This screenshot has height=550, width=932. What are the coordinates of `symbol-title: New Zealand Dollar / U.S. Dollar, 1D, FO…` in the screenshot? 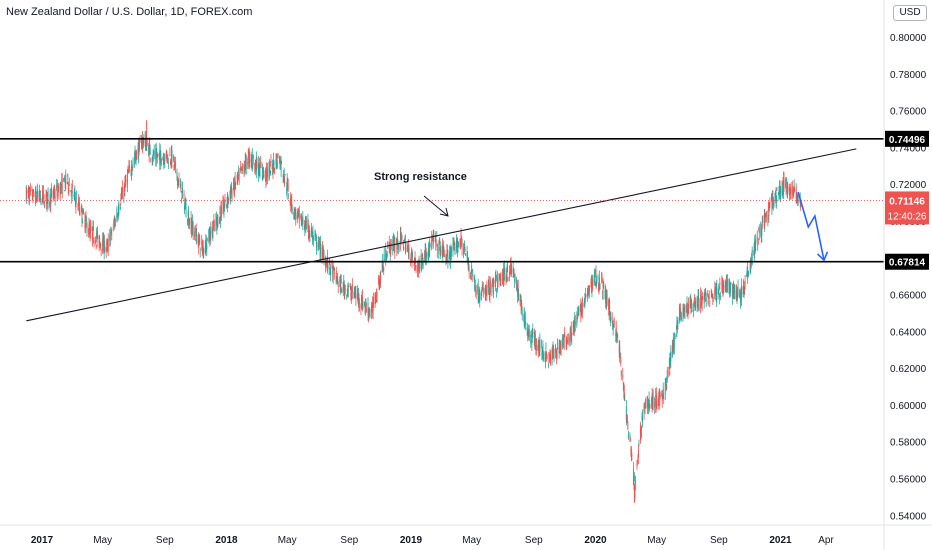 It's located at (129, 12).